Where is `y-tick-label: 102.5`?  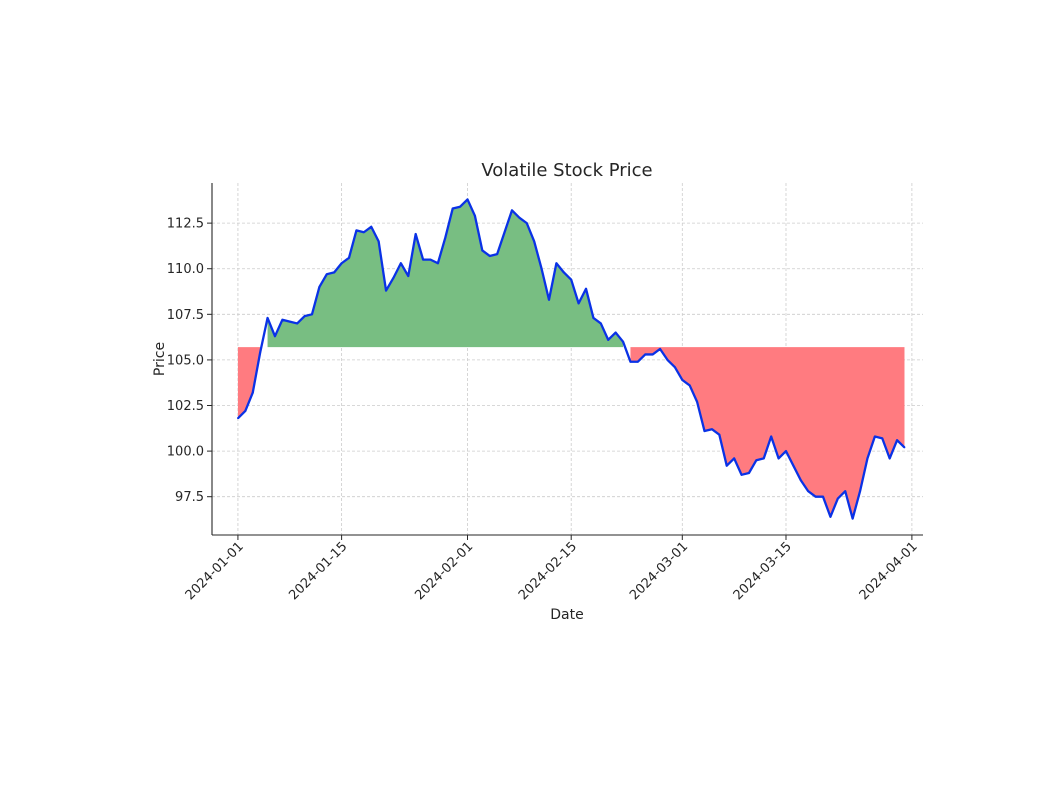 y-tick-label: 102.5 is located at coordinates (185, 406).